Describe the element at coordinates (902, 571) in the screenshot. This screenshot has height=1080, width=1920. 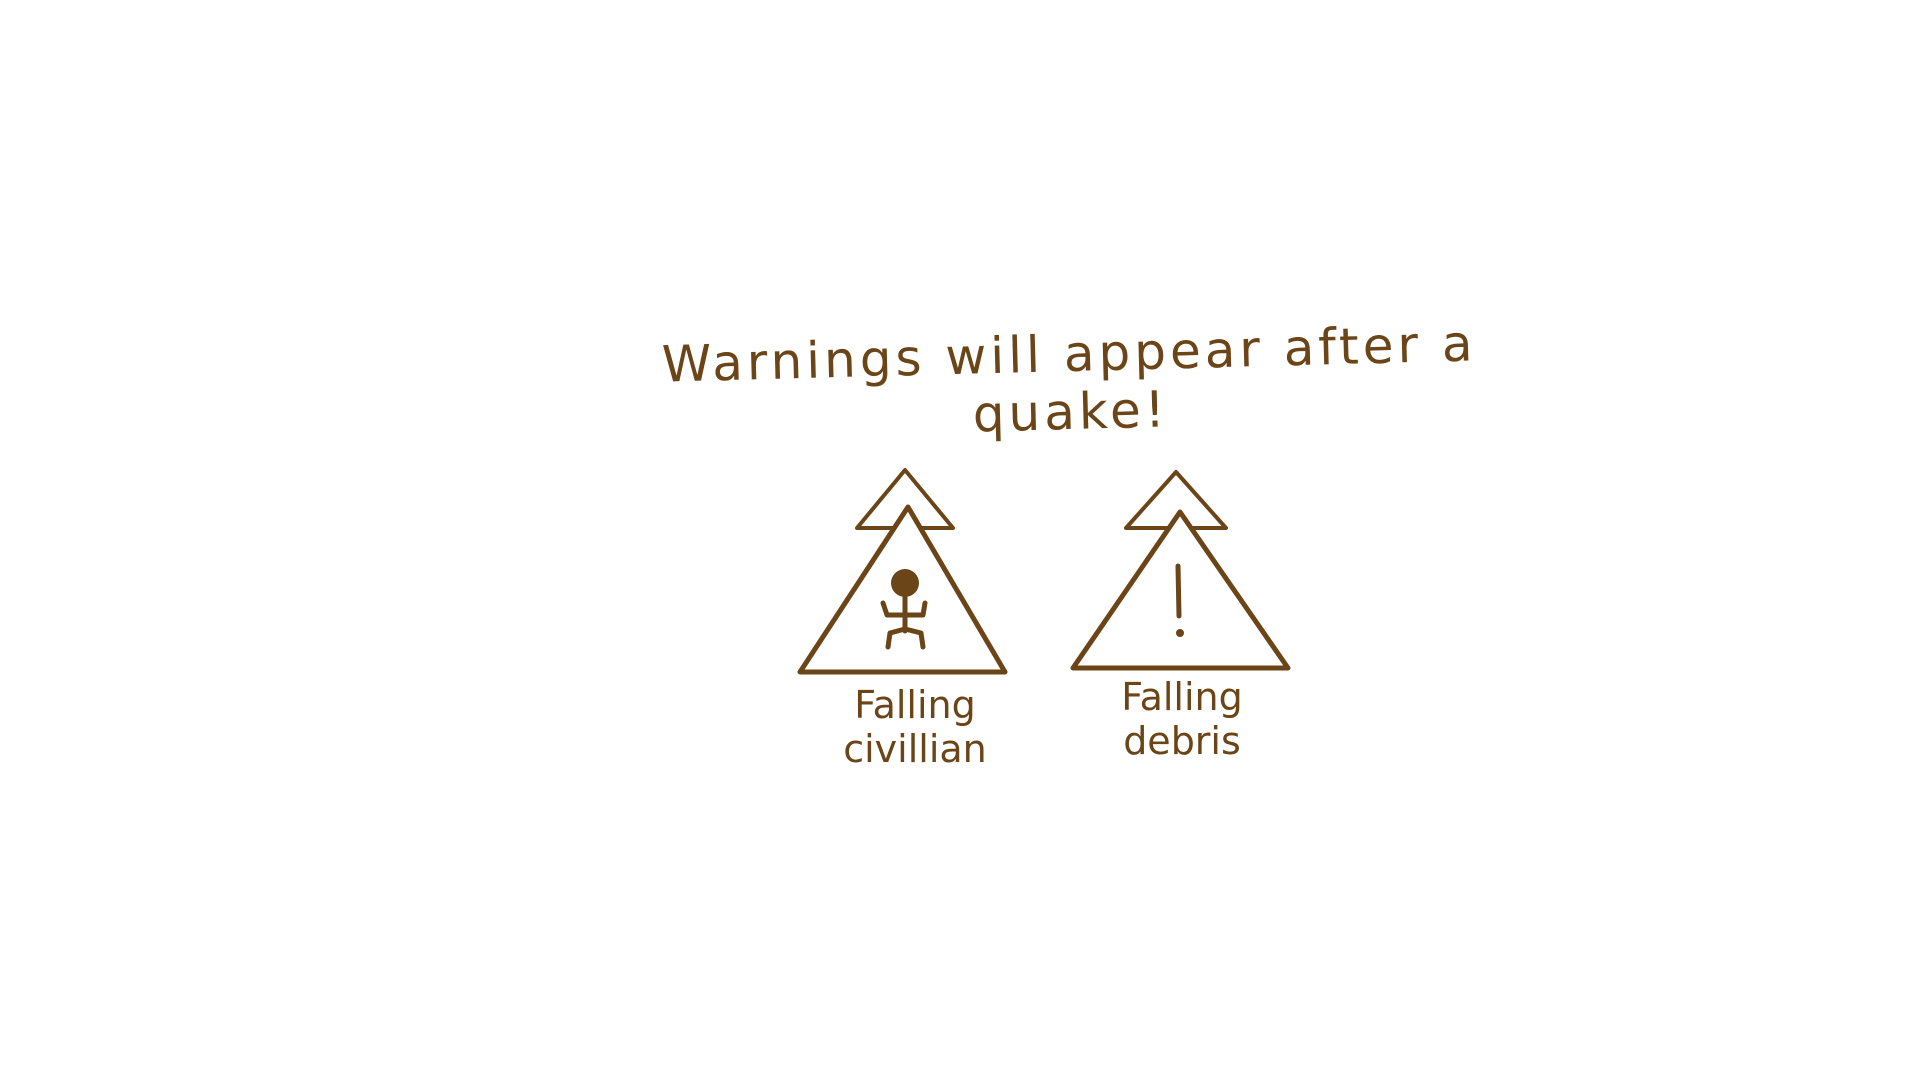
I see `falling-civilian-icon` at that location.